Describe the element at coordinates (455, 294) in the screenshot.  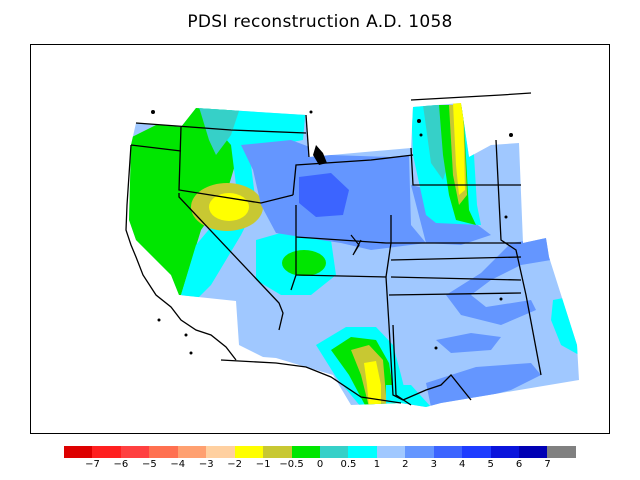
I see `kansas-oklahoma-line` at that location.